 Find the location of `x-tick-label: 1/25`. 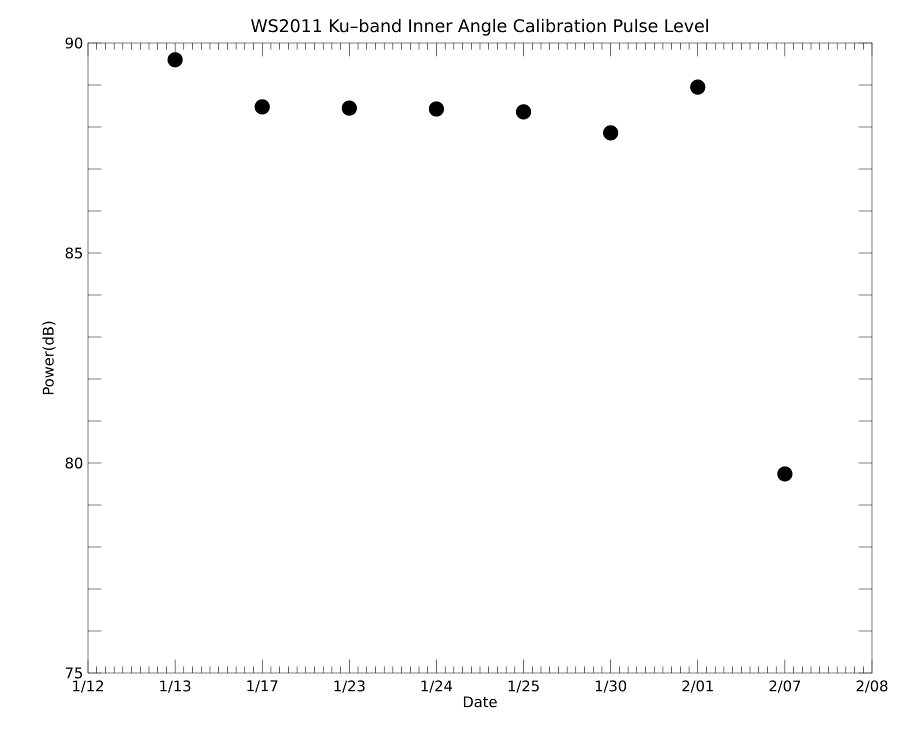

x-tick-label: 1/25 is located at coordinates (523, 686).